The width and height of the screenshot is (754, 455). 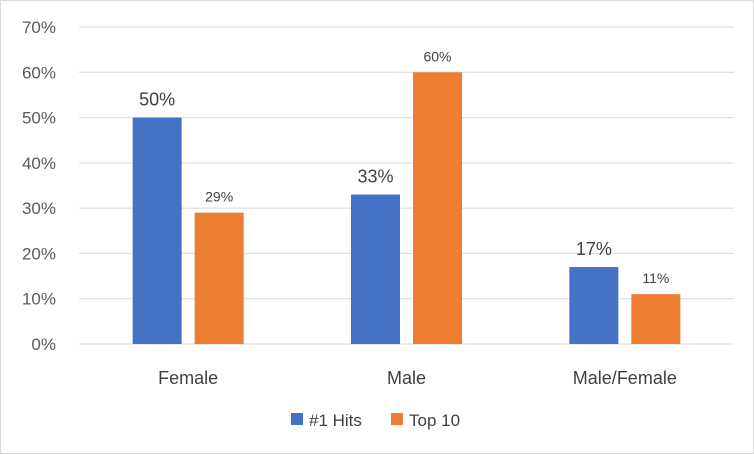 What do you see at coordinates (655, 278) in the screenshot?
I see `data-label: 11%` at bounding box center [655, 278].